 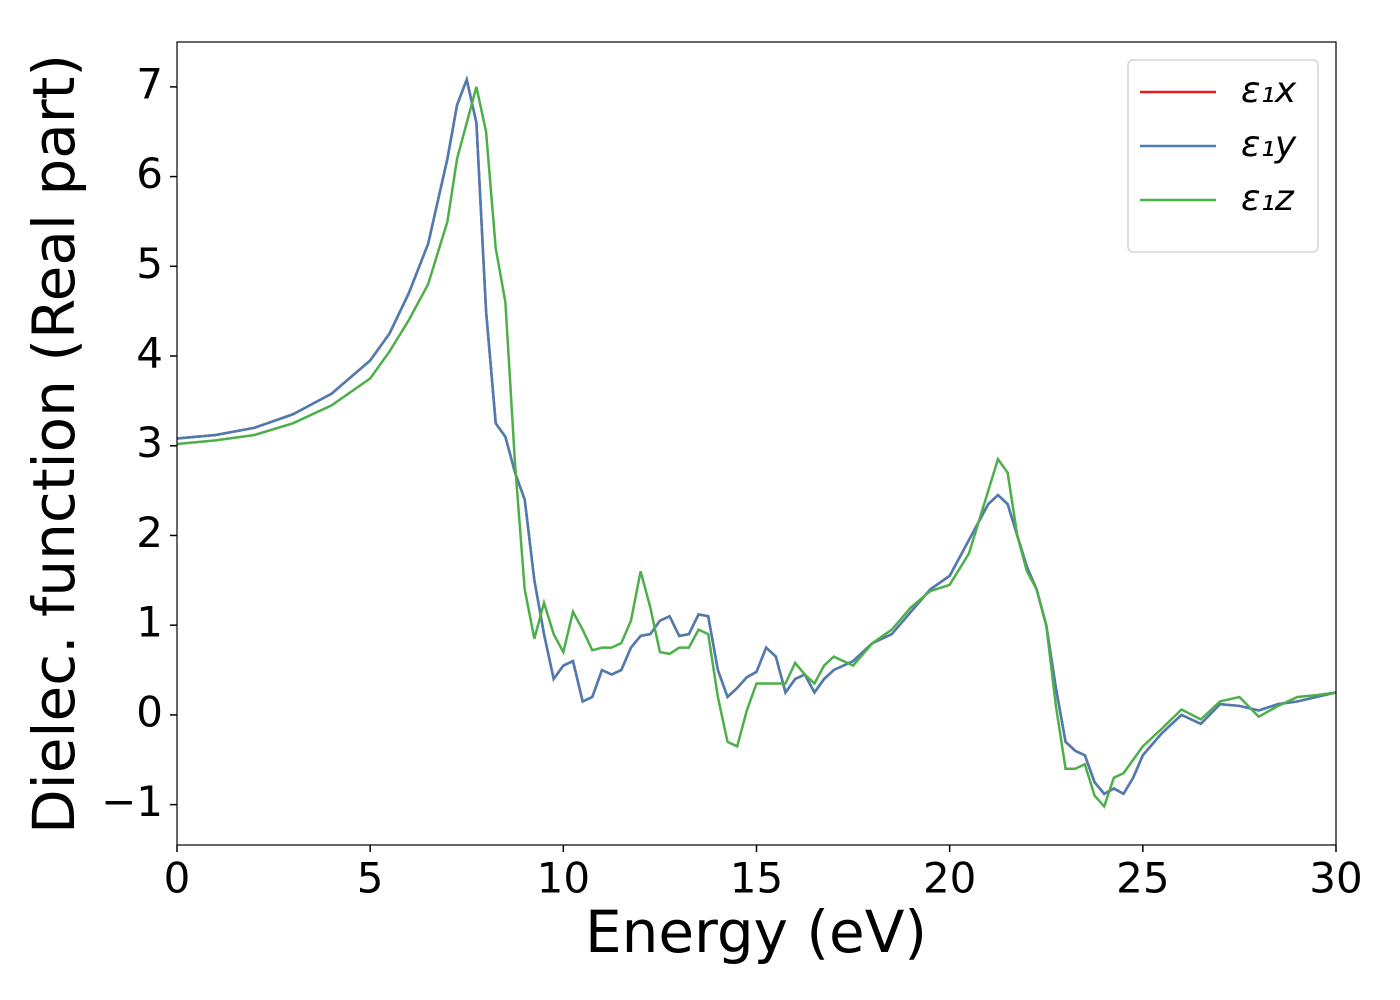 I want to click on legend-label: ε₁z, so click(x=1268, y=198).